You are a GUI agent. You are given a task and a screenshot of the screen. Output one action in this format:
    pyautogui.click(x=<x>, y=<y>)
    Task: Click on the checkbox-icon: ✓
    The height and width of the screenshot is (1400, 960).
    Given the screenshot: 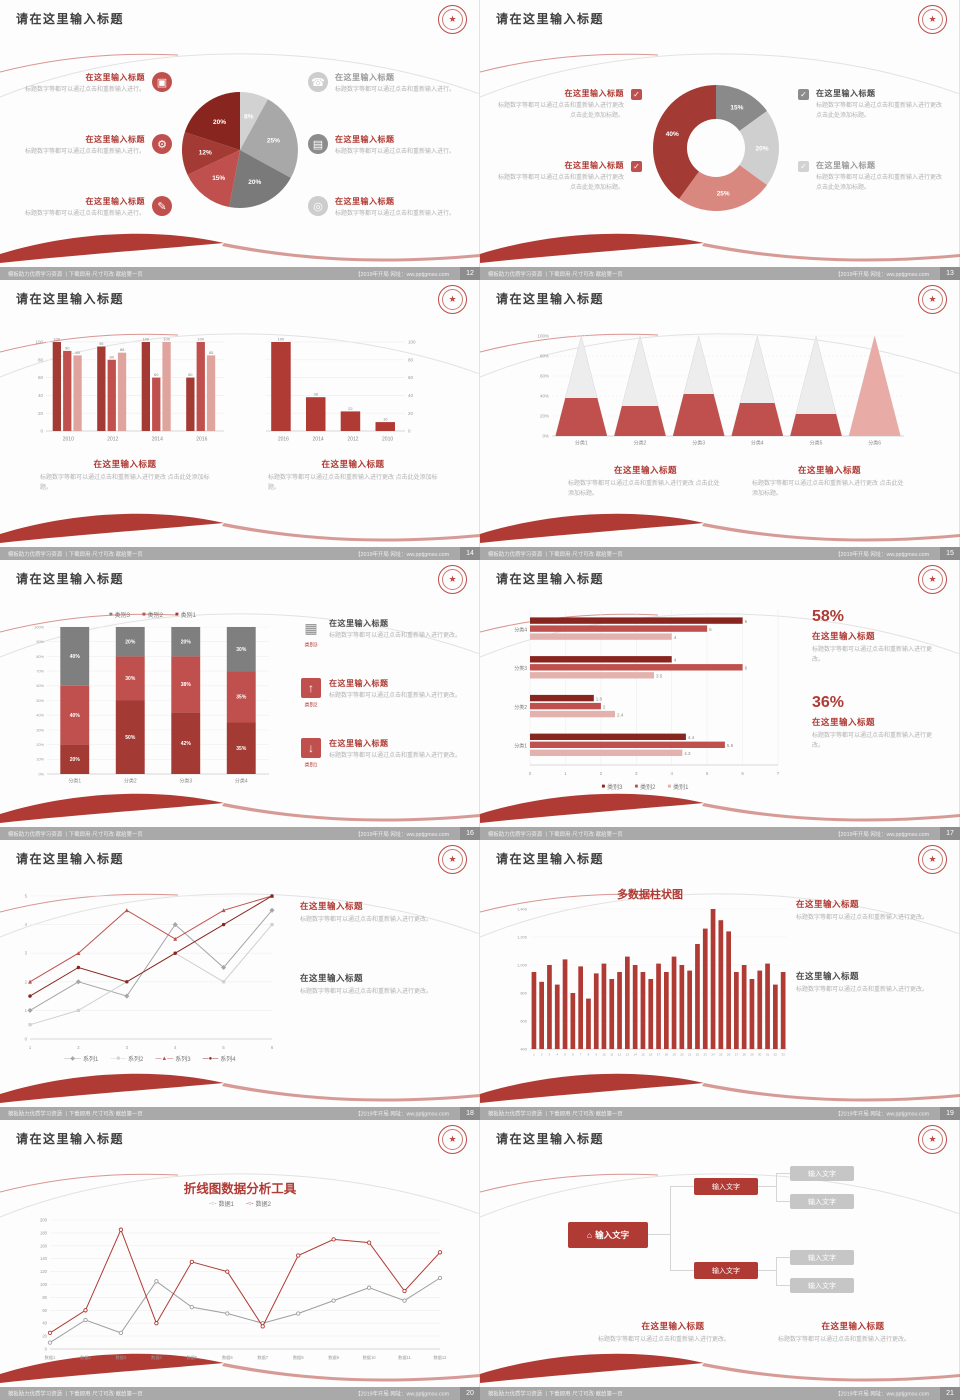 What is the action you would take?
    pyautogui.click(x=636, y=166)
    